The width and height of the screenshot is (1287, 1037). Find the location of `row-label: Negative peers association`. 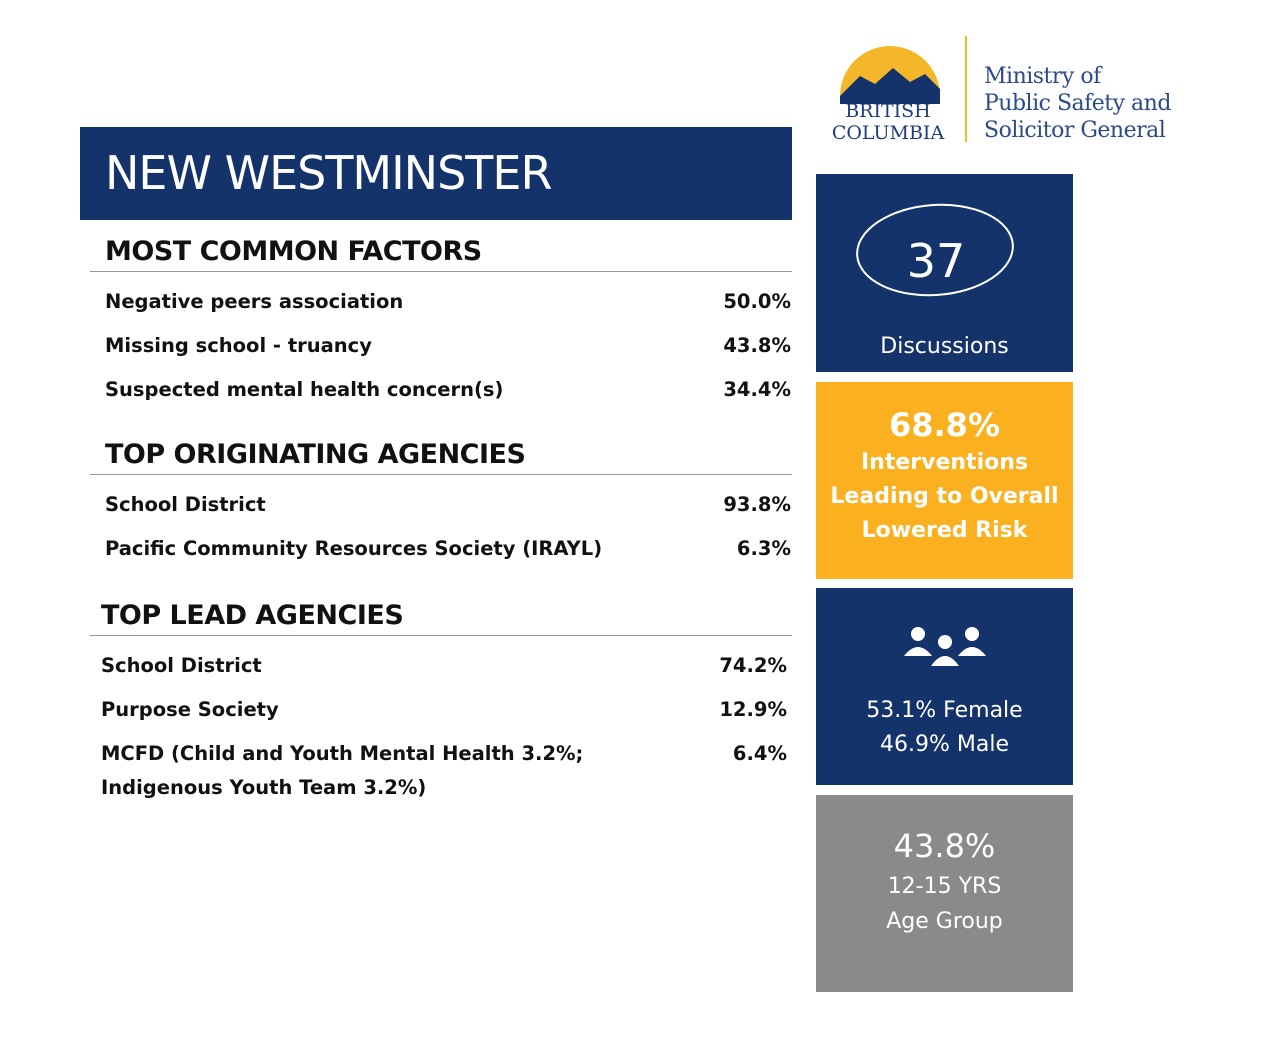

row-label: Negative peers association is located at coordinates (254, 302).